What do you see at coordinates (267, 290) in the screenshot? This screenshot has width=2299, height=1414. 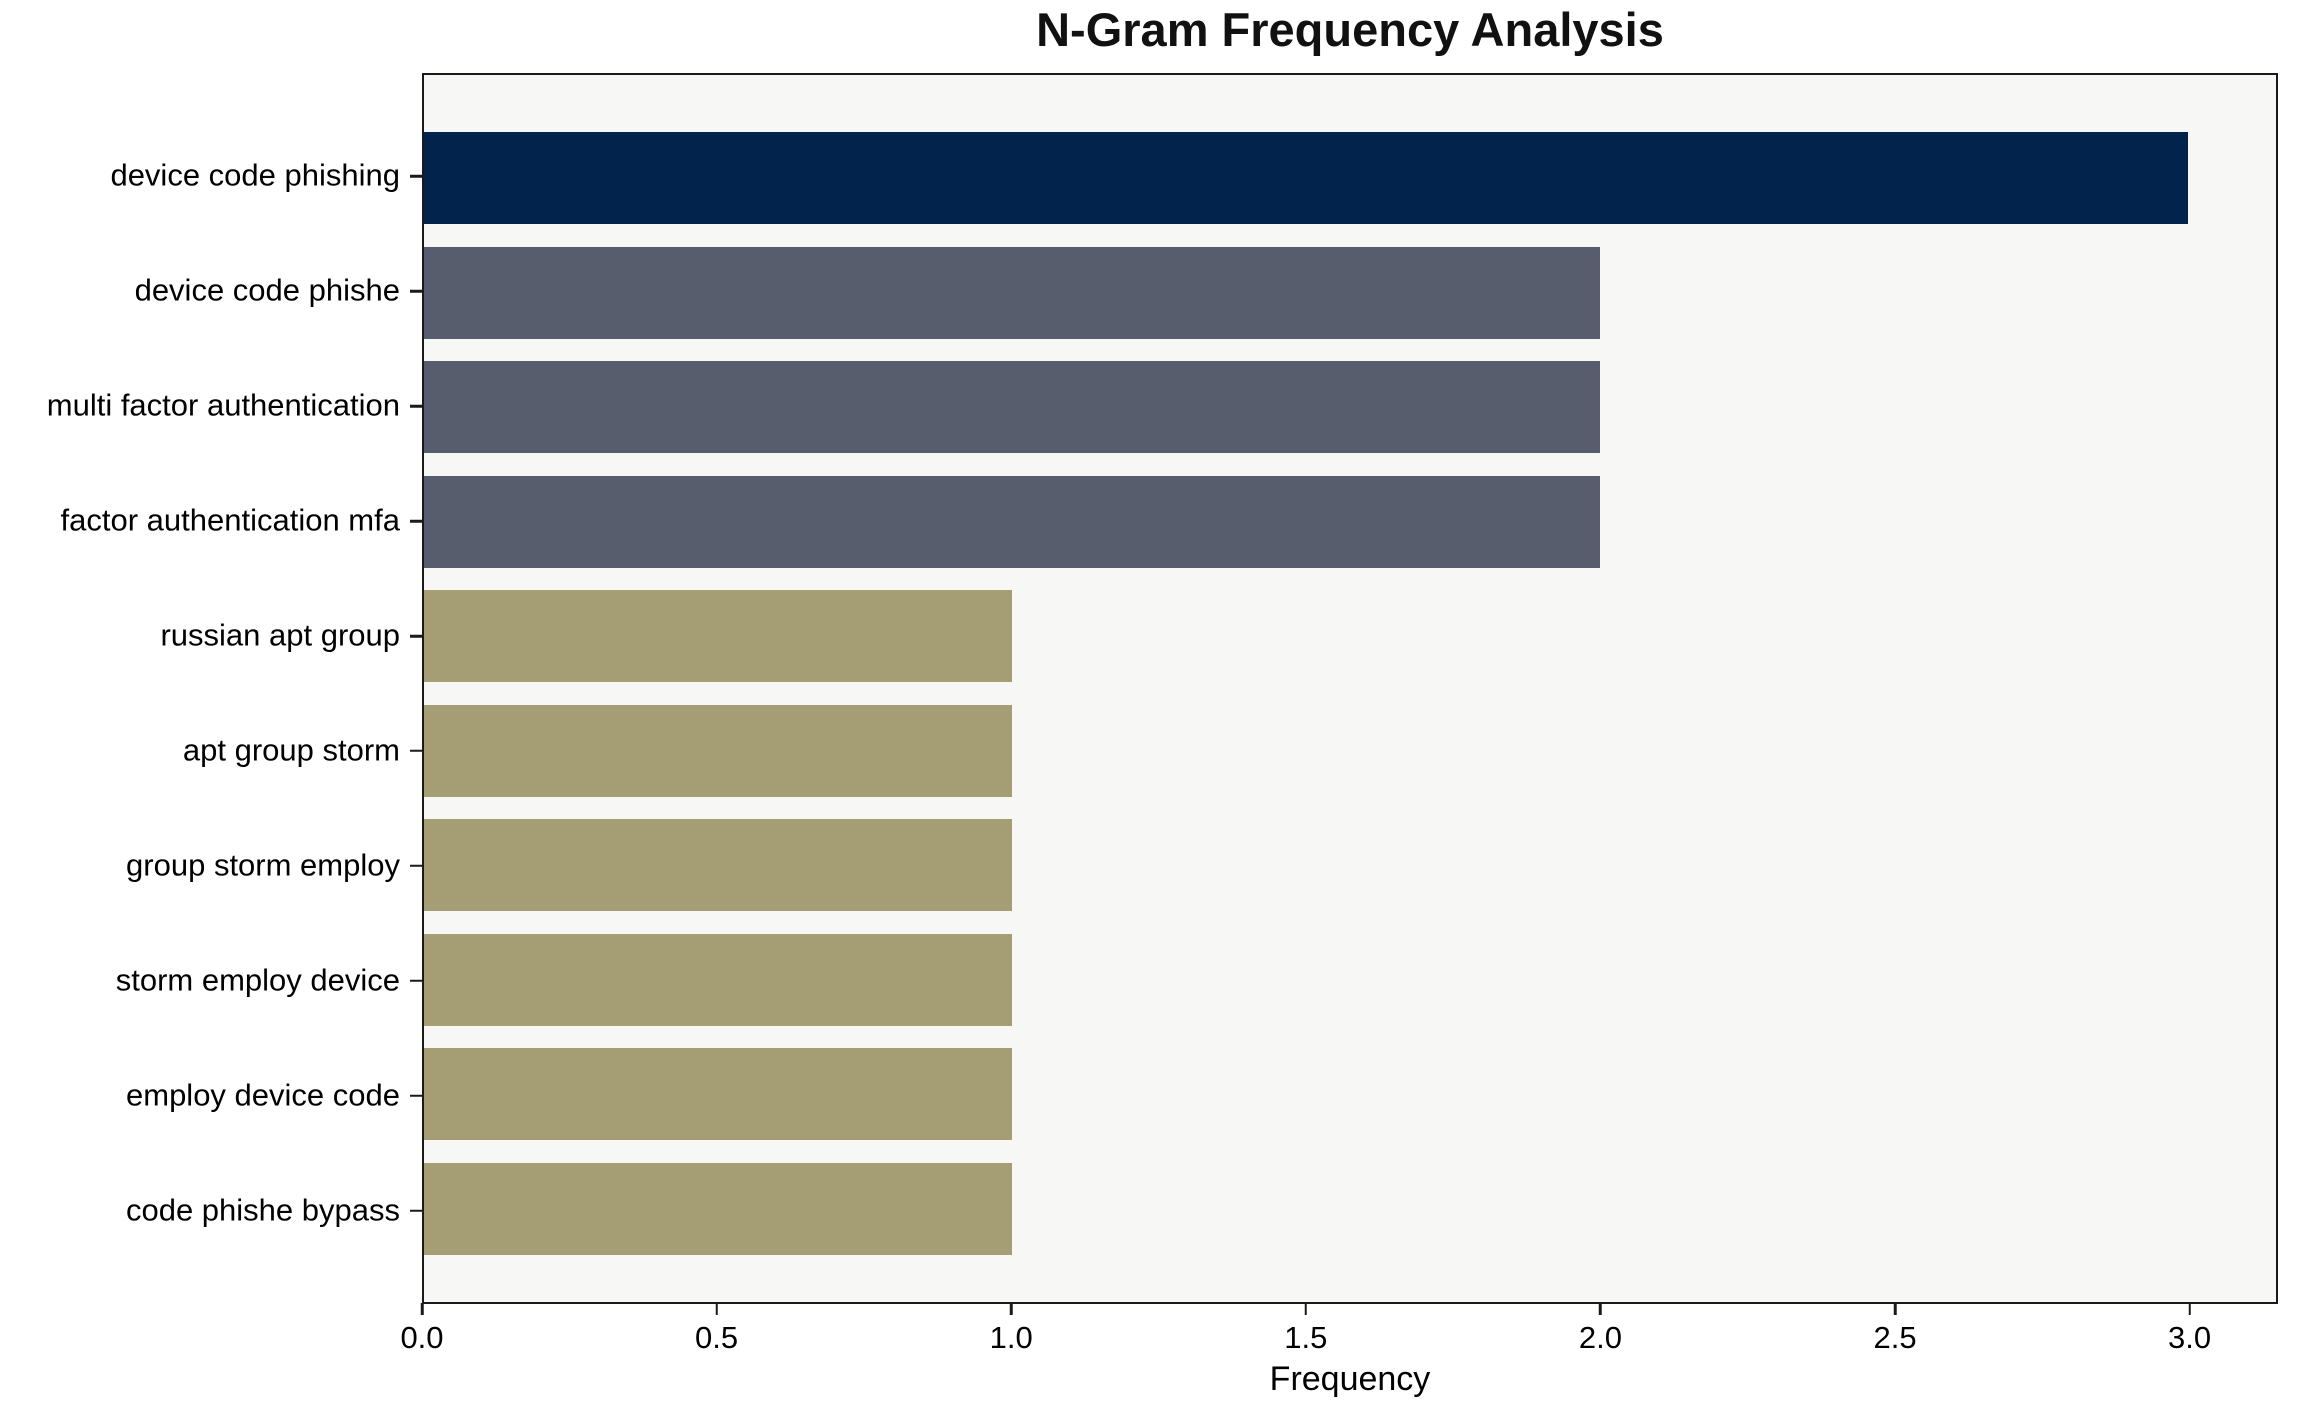 I see `y-tick-label: device code phishe` at bounding box center [267, 290].